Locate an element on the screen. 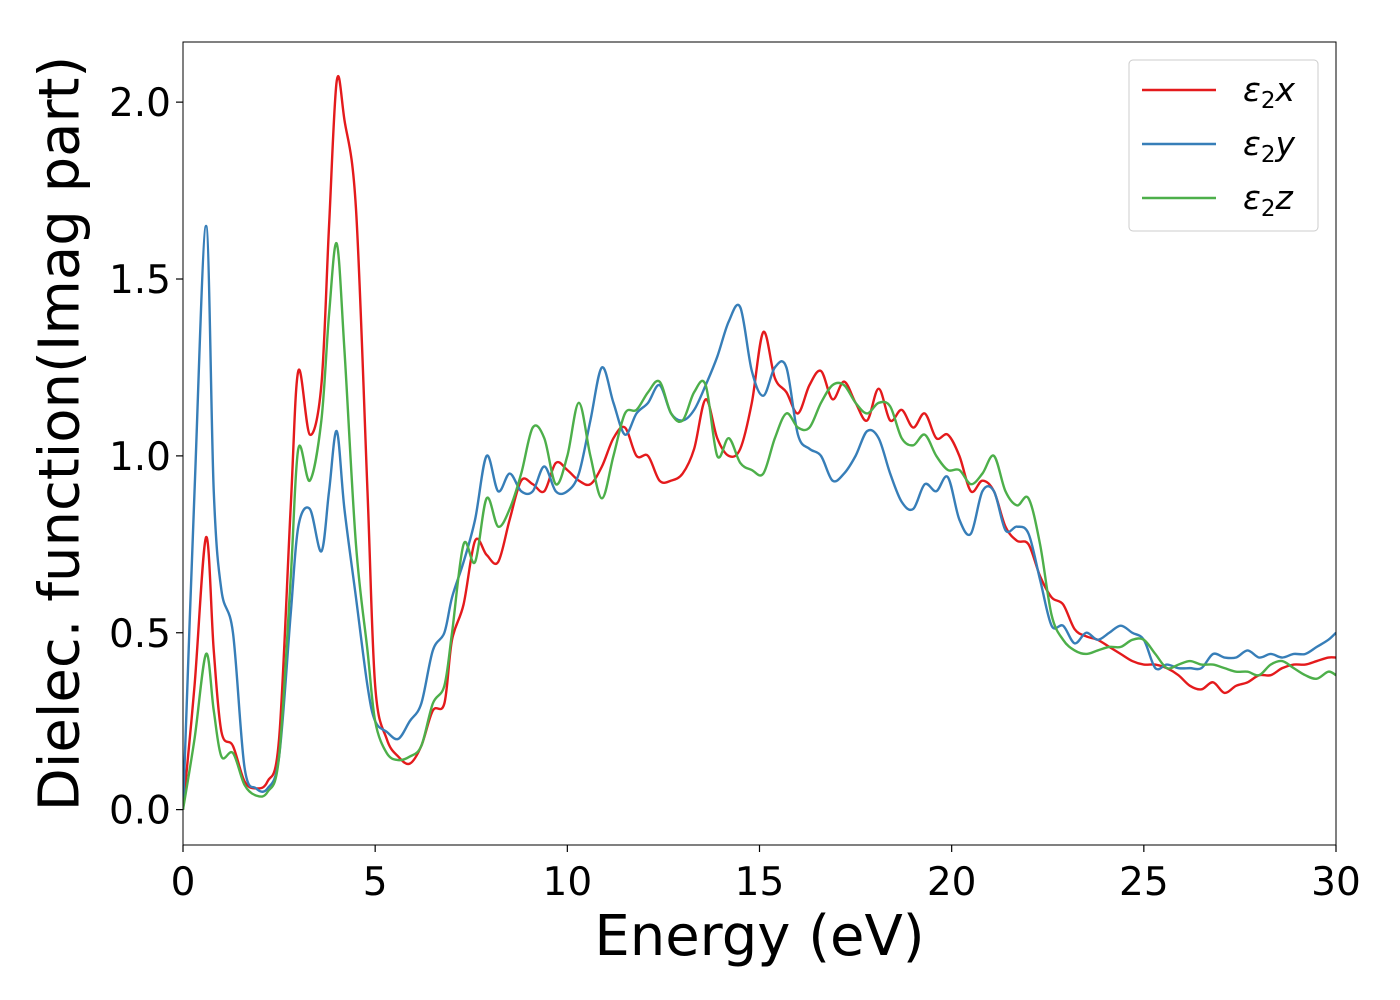  x-tick-label: 15 is located at coordinates (760, 882).